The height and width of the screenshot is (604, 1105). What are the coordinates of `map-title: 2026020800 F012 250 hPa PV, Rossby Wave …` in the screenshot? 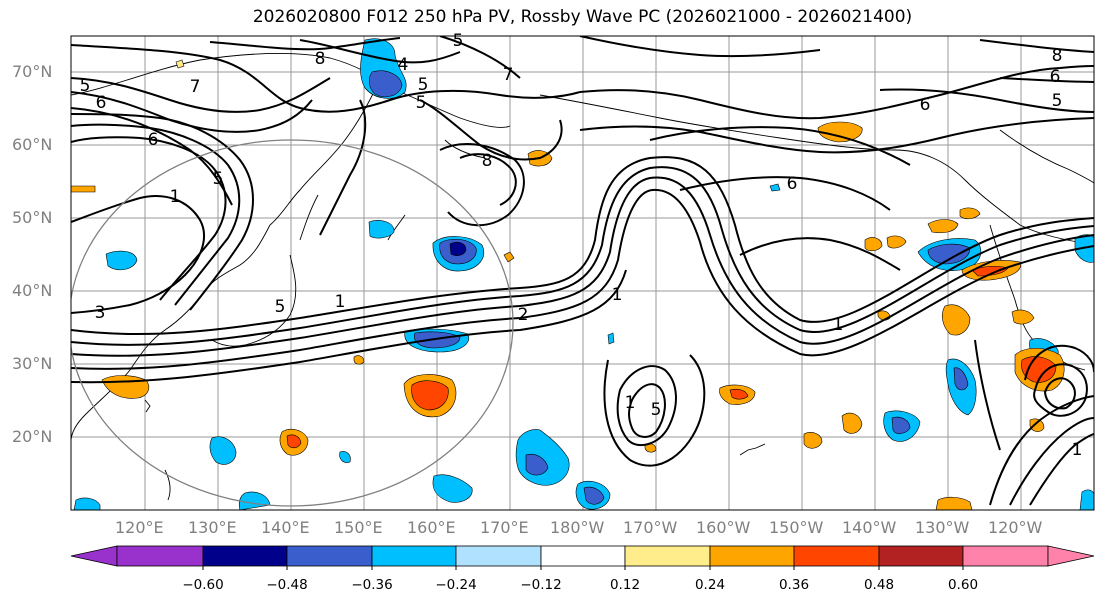 It's located at (582, 17).